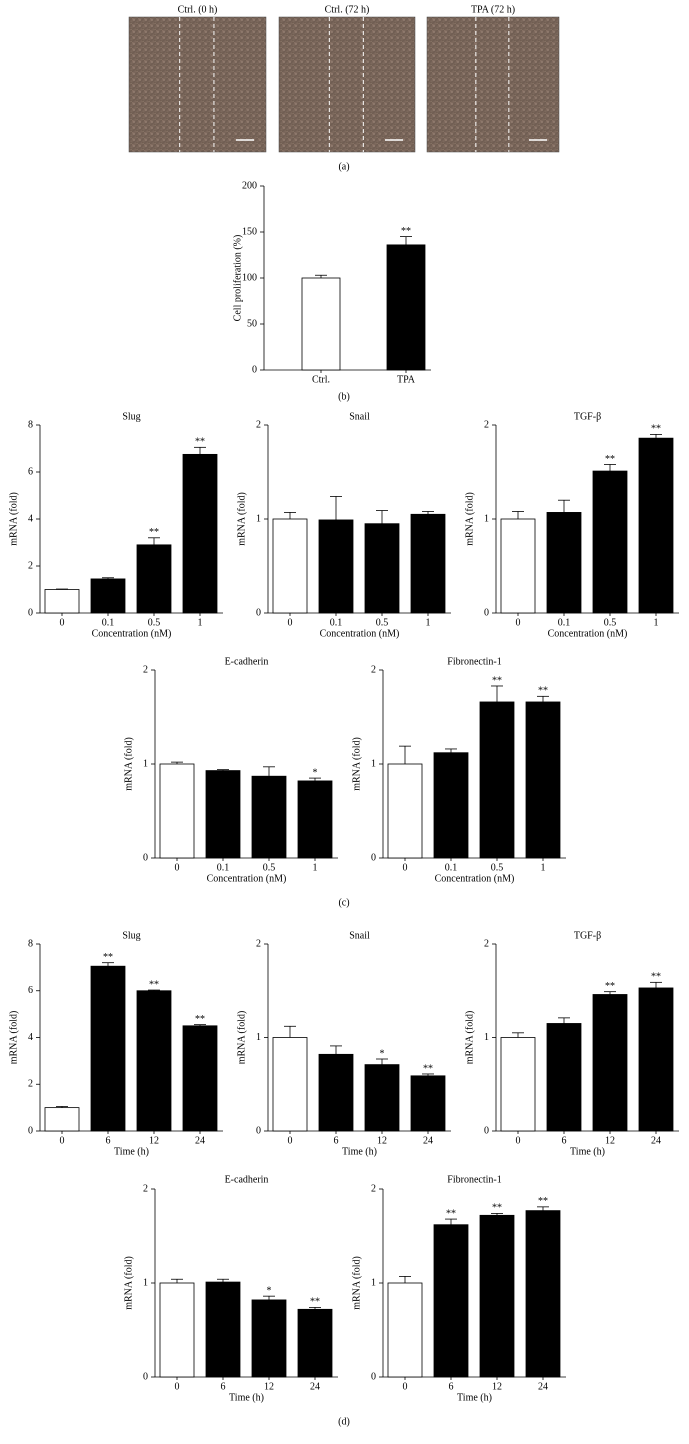 This screenshot has height=1444, width=689. What do you see at coordinates (247, 661) in the screenshot?
I see `chart-title: E-cadherin` at bounding box center [247, 661].